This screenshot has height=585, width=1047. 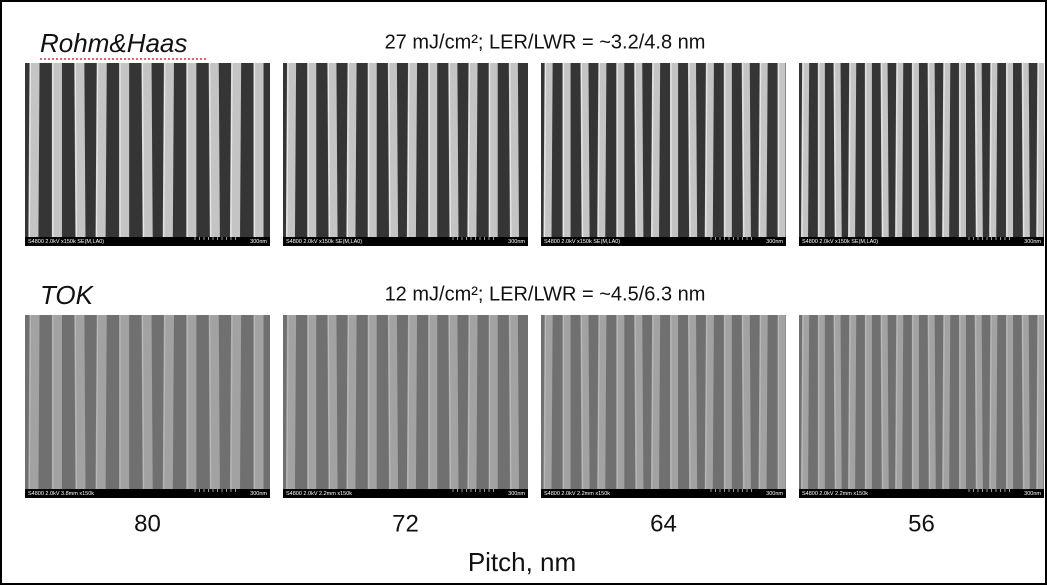 I want to click on sem-image: S4800 2.0kV 2.2mm x150k 300nm, so click(x=405, y=406).